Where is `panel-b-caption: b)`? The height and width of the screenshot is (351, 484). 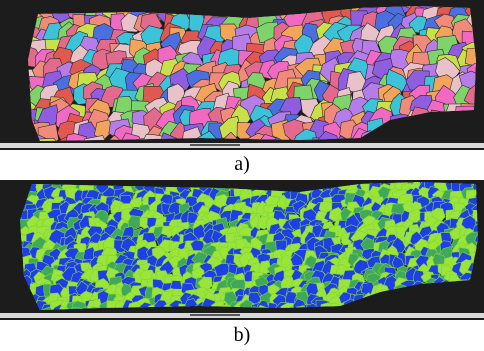
panel-b-caption: b) is located at coordinates (242, 335).